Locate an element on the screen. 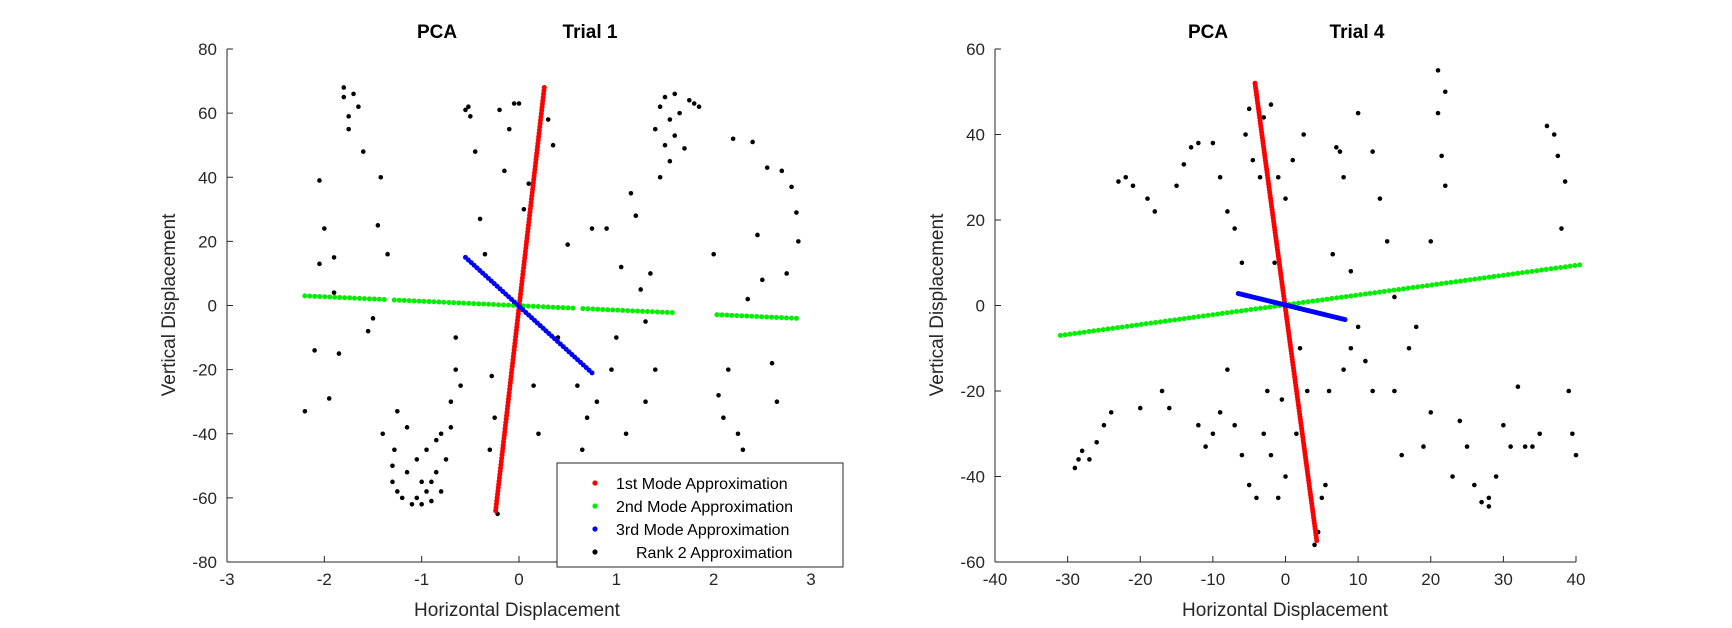 The height and width of the screenshot is (628, 1732). legend-marker-2nd-mode is located at coordinates (595, 506).